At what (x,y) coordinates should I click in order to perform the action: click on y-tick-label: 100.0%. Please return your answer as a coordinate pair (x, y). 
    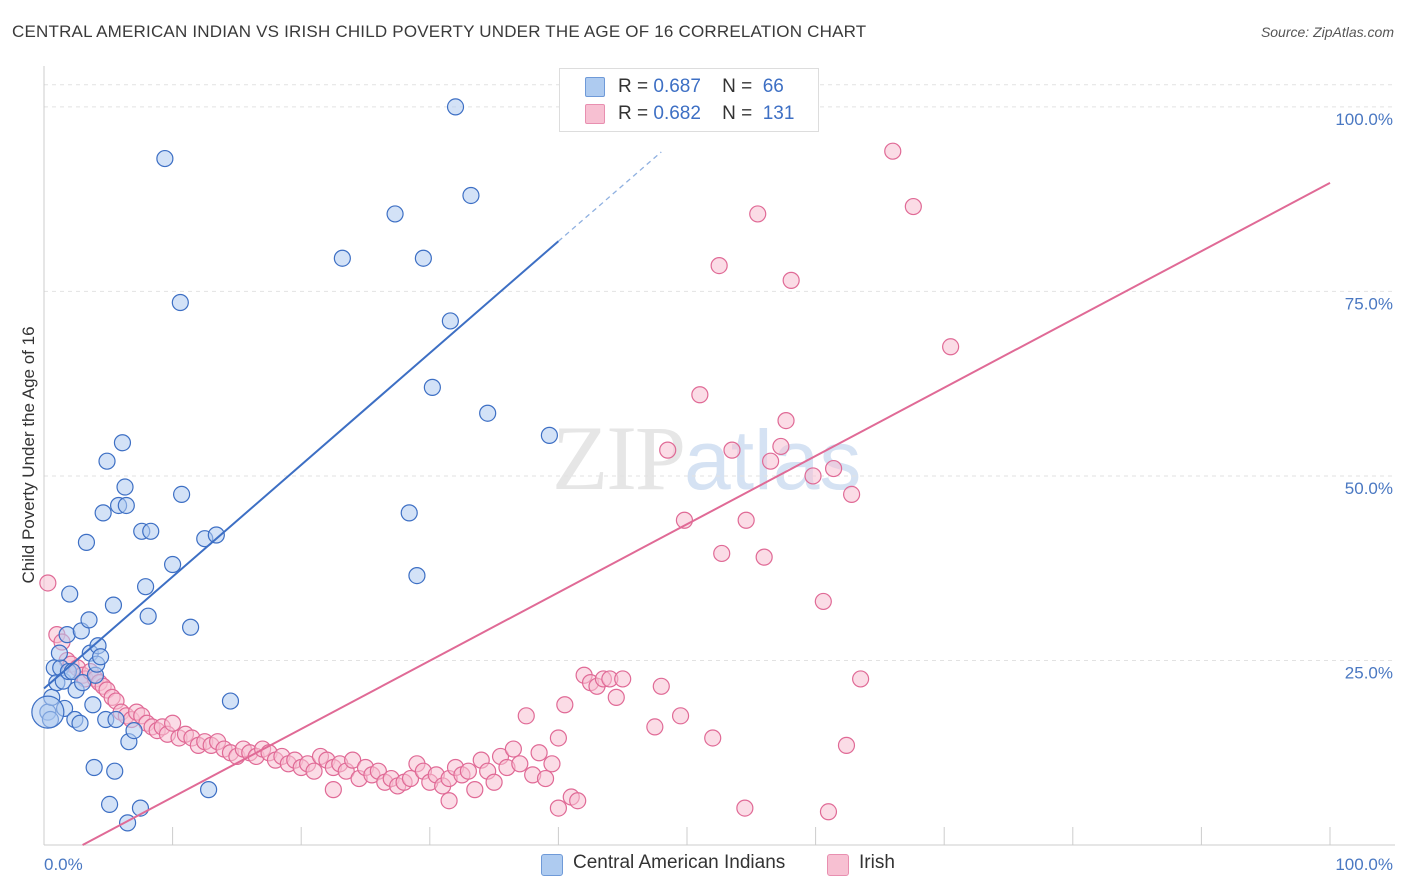
    Looking at the image, I should click on (1364, 119).